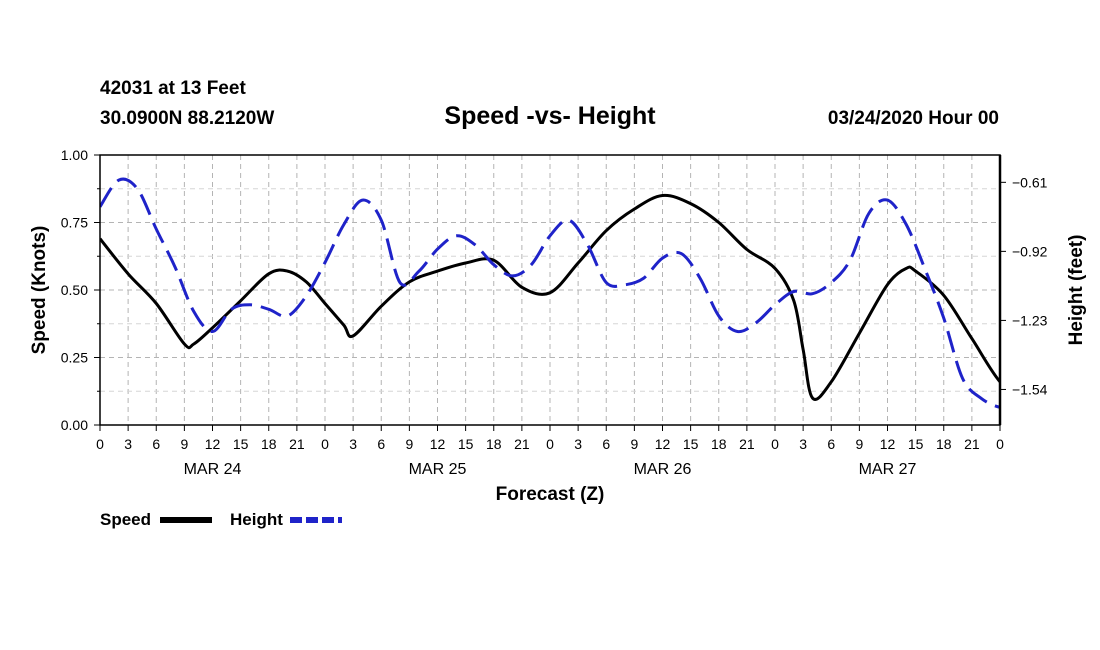 The width and height of the screenshot is (1100, 650). What do you see at coordinates (1030, 320) in the screenshot?
I see `y2-tick-label: −1.23` at bounding box center [1030, 320].